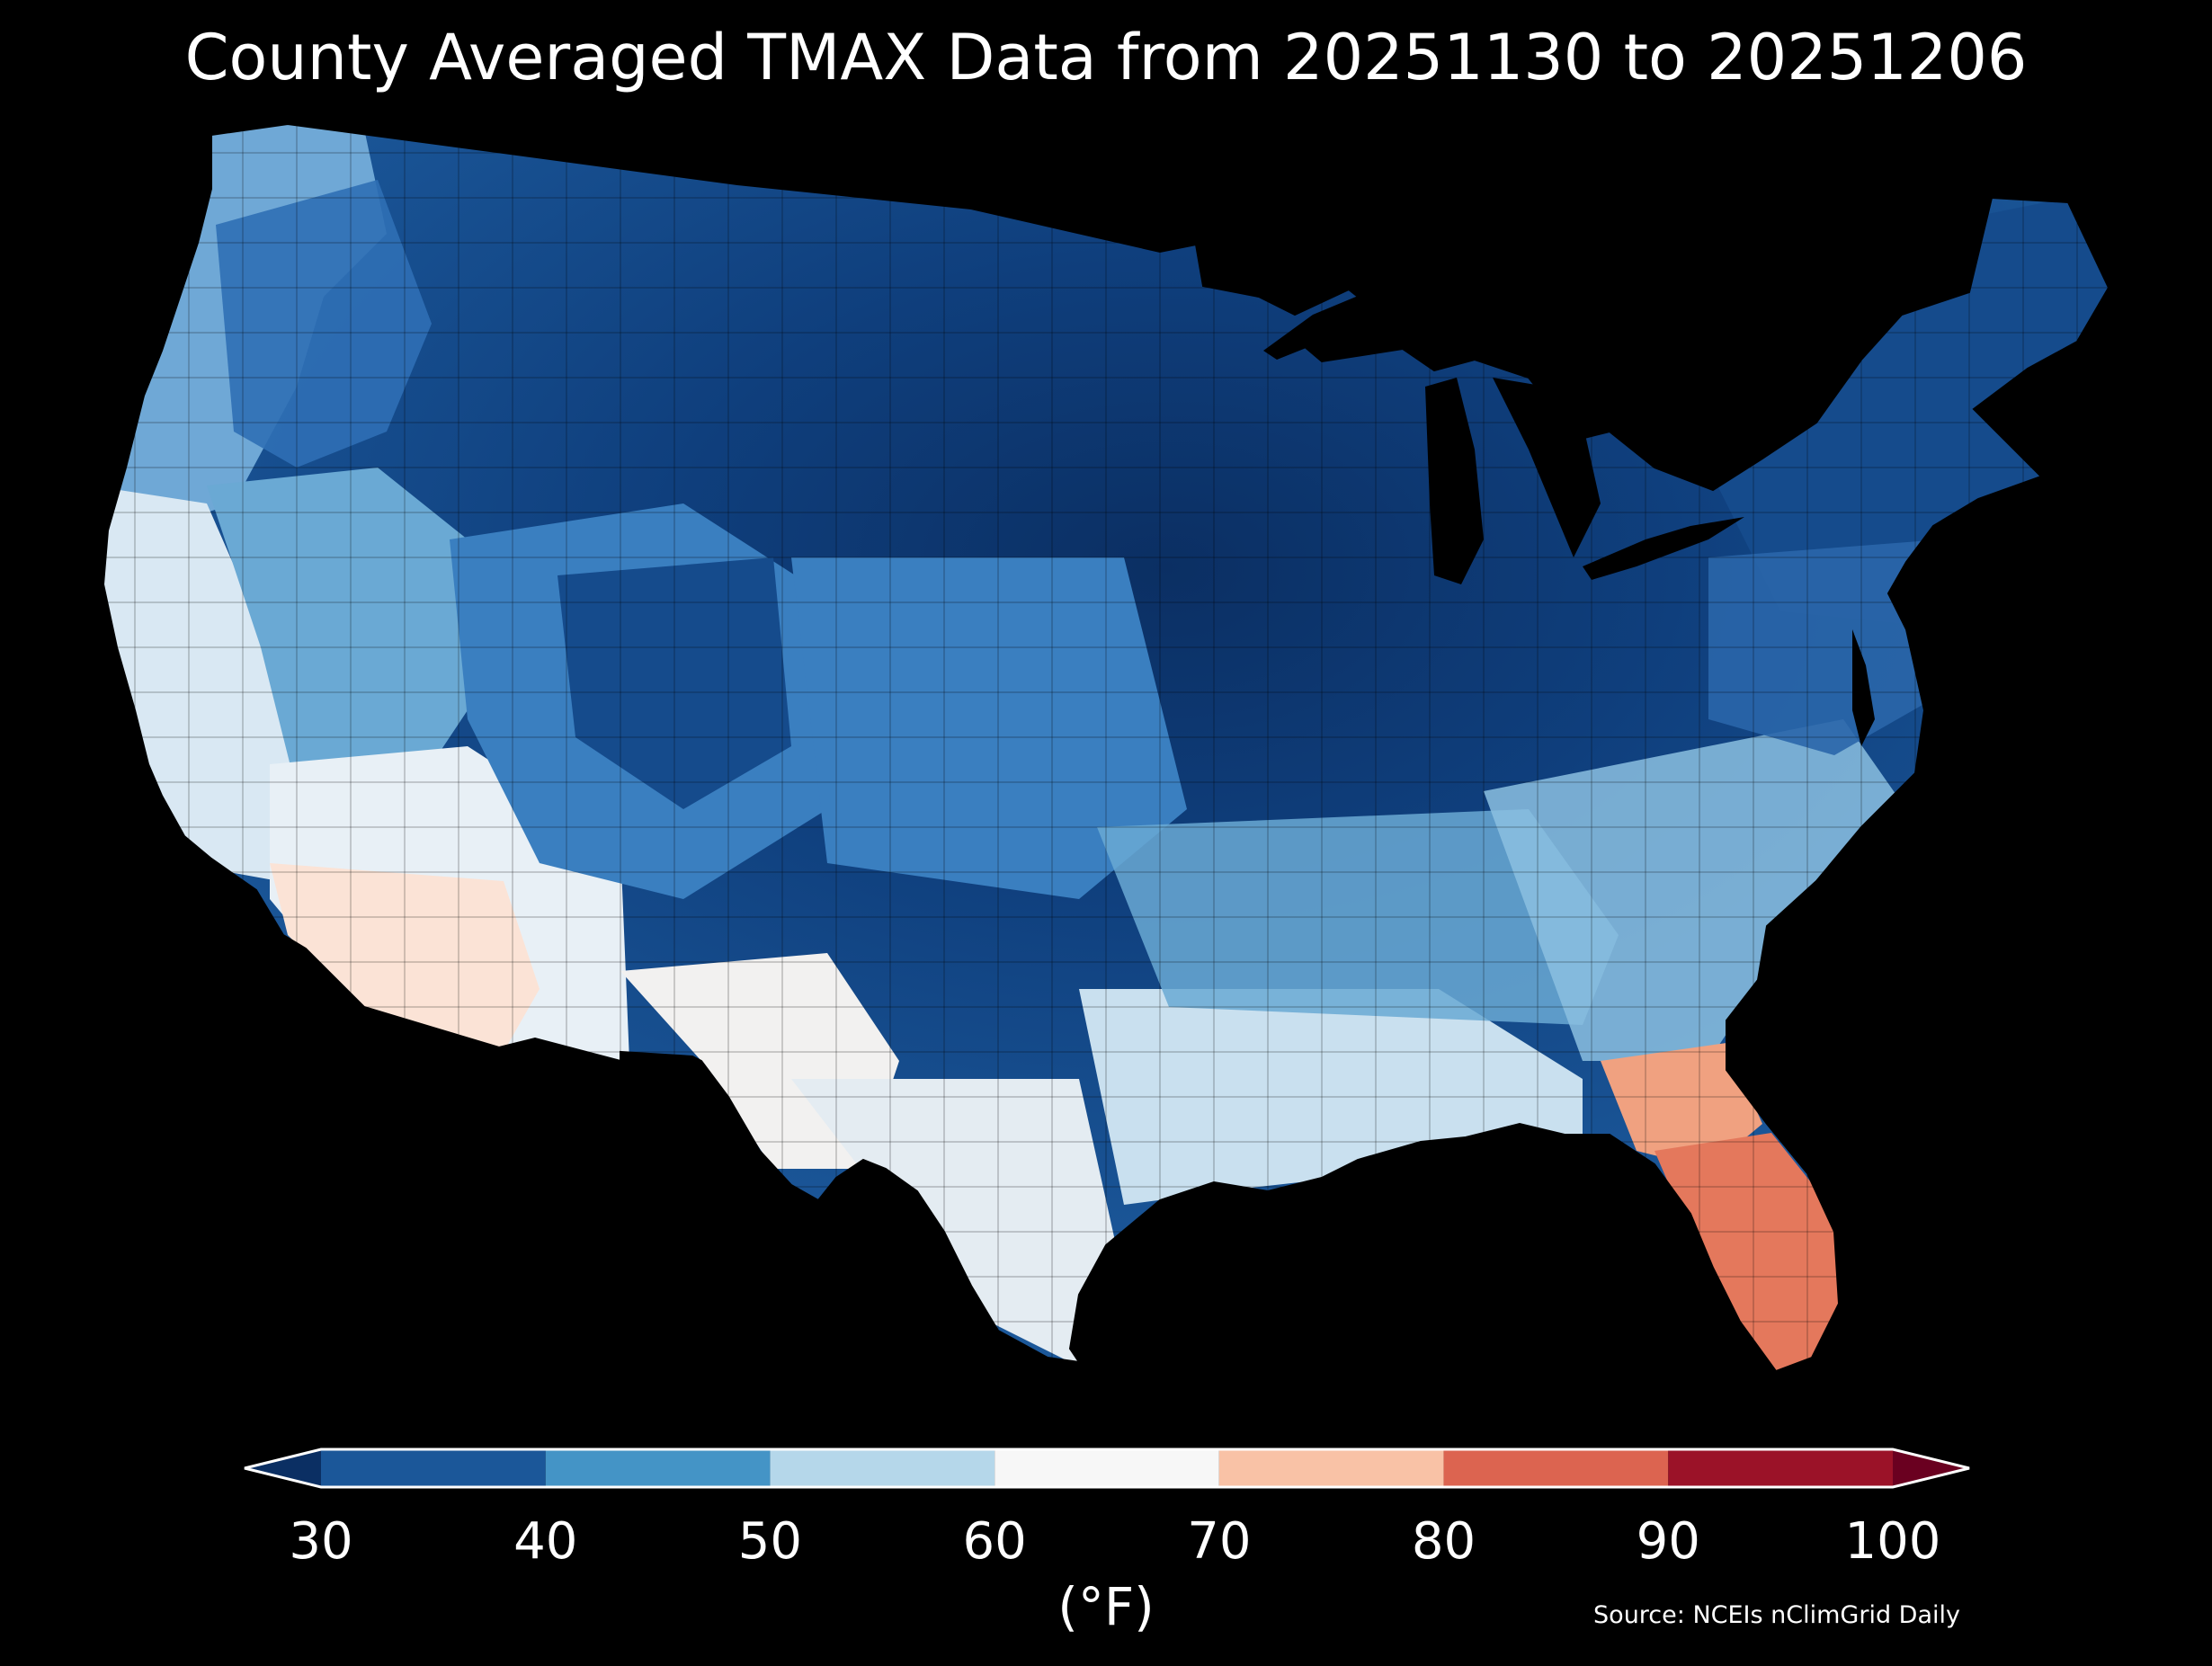 Image resolution: width=2212 pixels, height=1666 pixels. I want to click on colorbar-extend-low, so click(283, 1468).